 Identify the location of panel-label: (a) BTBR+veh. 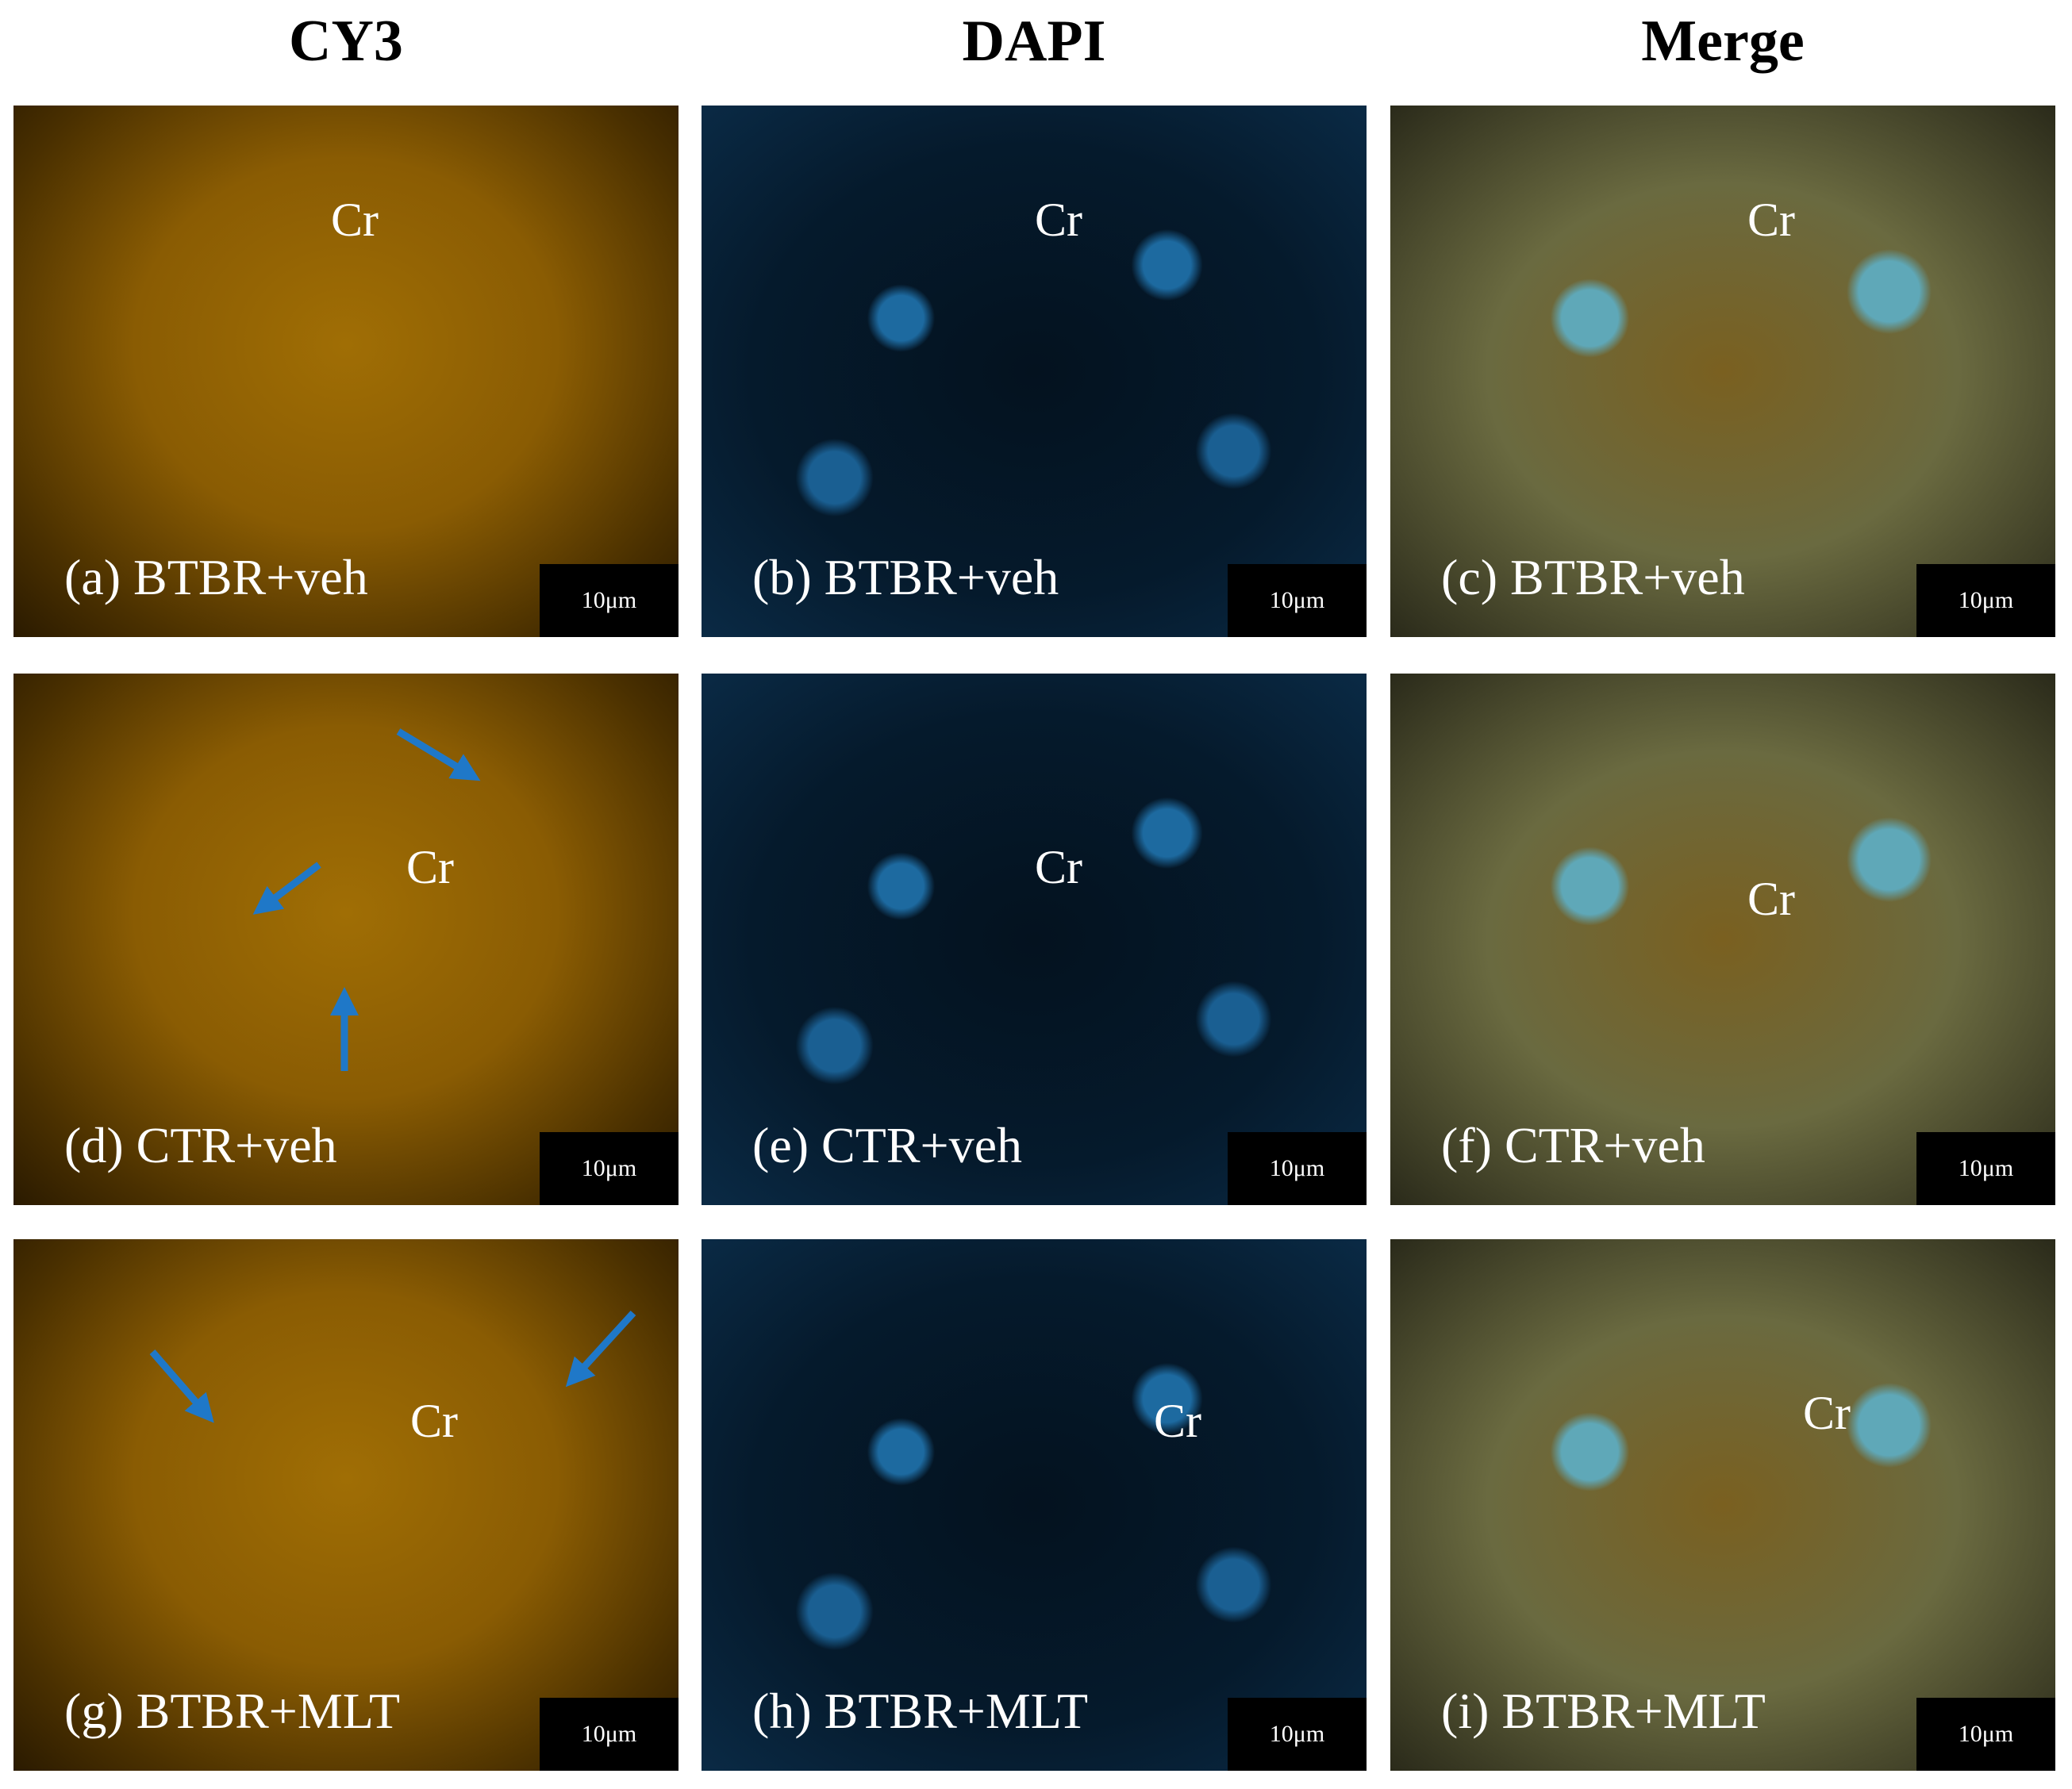
(216, 577).